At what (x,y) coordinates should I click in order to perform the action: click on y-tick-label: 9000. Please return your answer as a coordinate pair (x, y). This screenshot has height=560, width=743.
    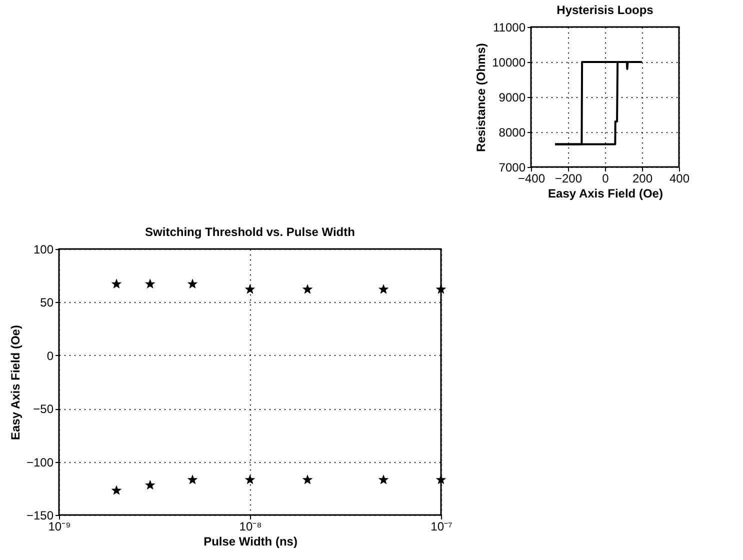
    Looking at the image, I should click on (512, 97).